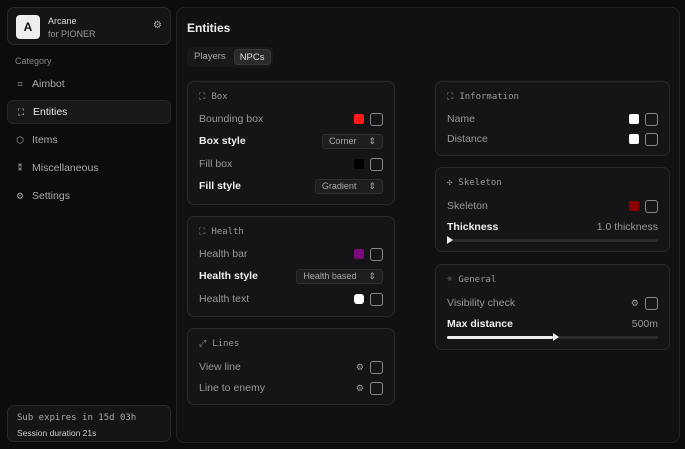 This screenshot has height=449, width=685. I want to click on line-to-enemy-checkbox, so click(376, 388).